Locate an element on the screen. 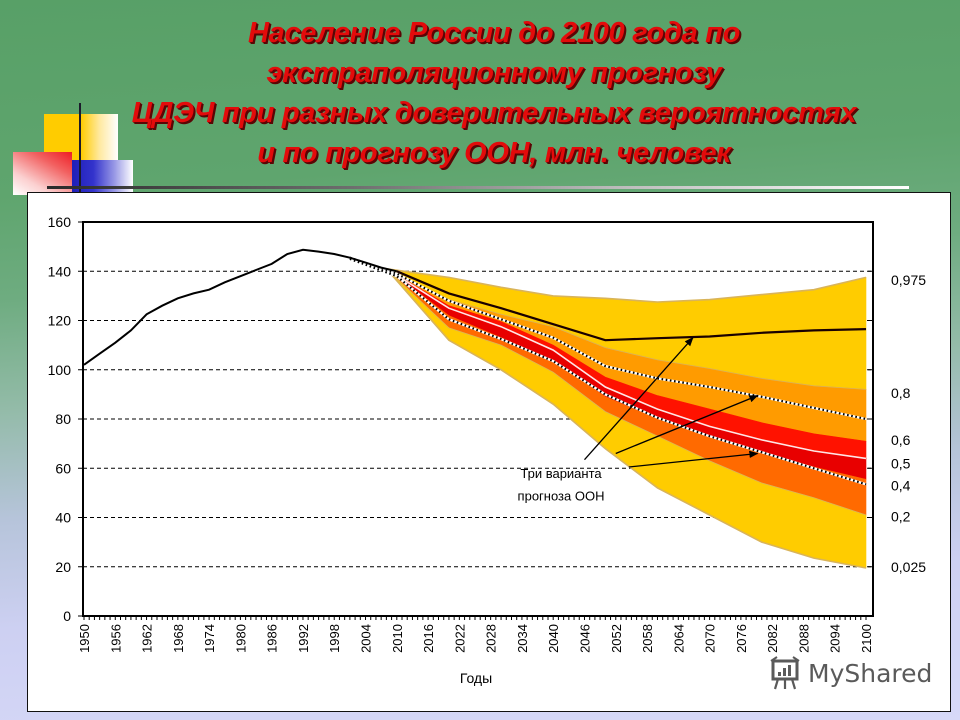  x-tick-label: 2058 is located at coordinates (647, 638).